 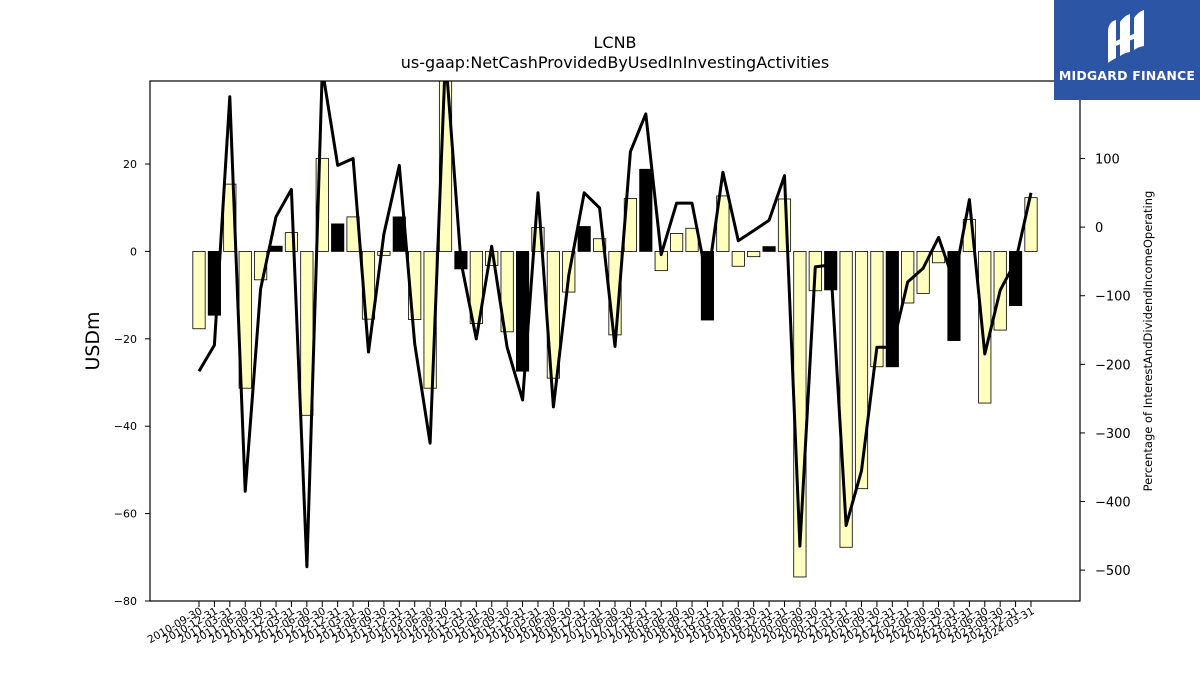 What do you see at coordinates (125, 514) in the screenshot?
I see `y-tick-label: −60` at bounding box center [125, 514].